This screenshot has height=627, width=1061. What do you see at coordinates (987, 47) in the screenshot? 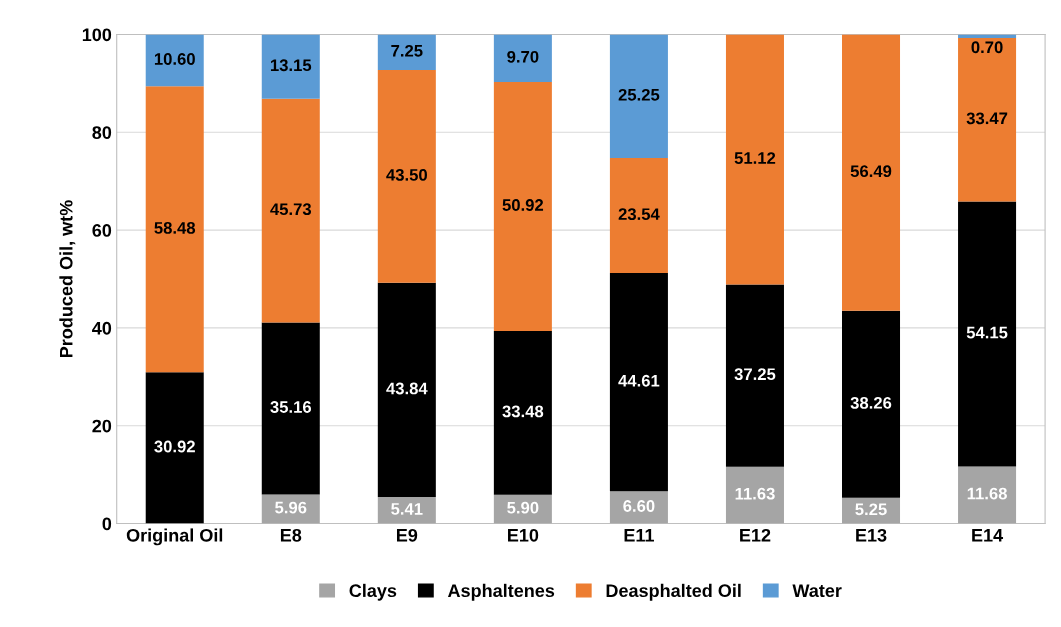
I see `data-label: 0.70` at bounding box center [987, 47].